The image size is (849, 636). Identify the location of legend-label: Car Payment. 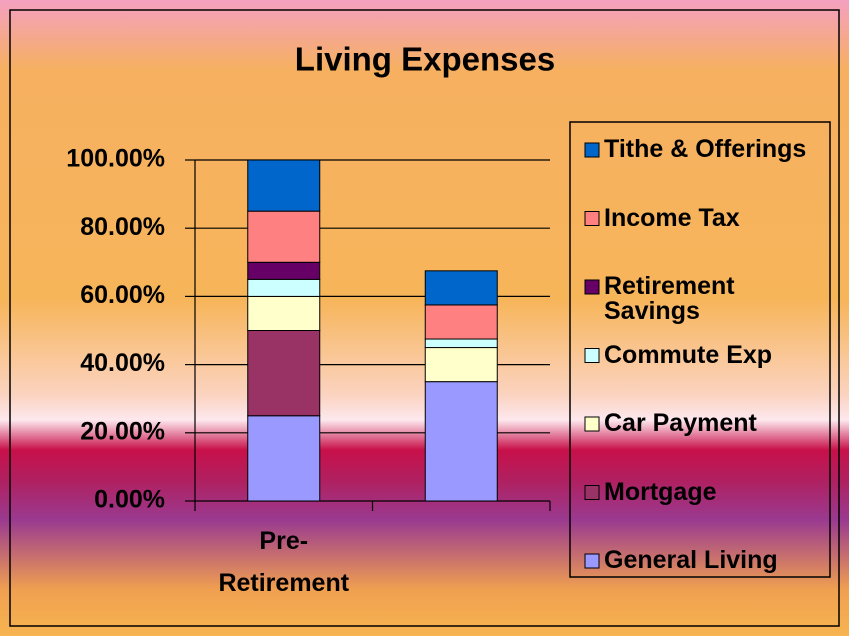
(680, 423).